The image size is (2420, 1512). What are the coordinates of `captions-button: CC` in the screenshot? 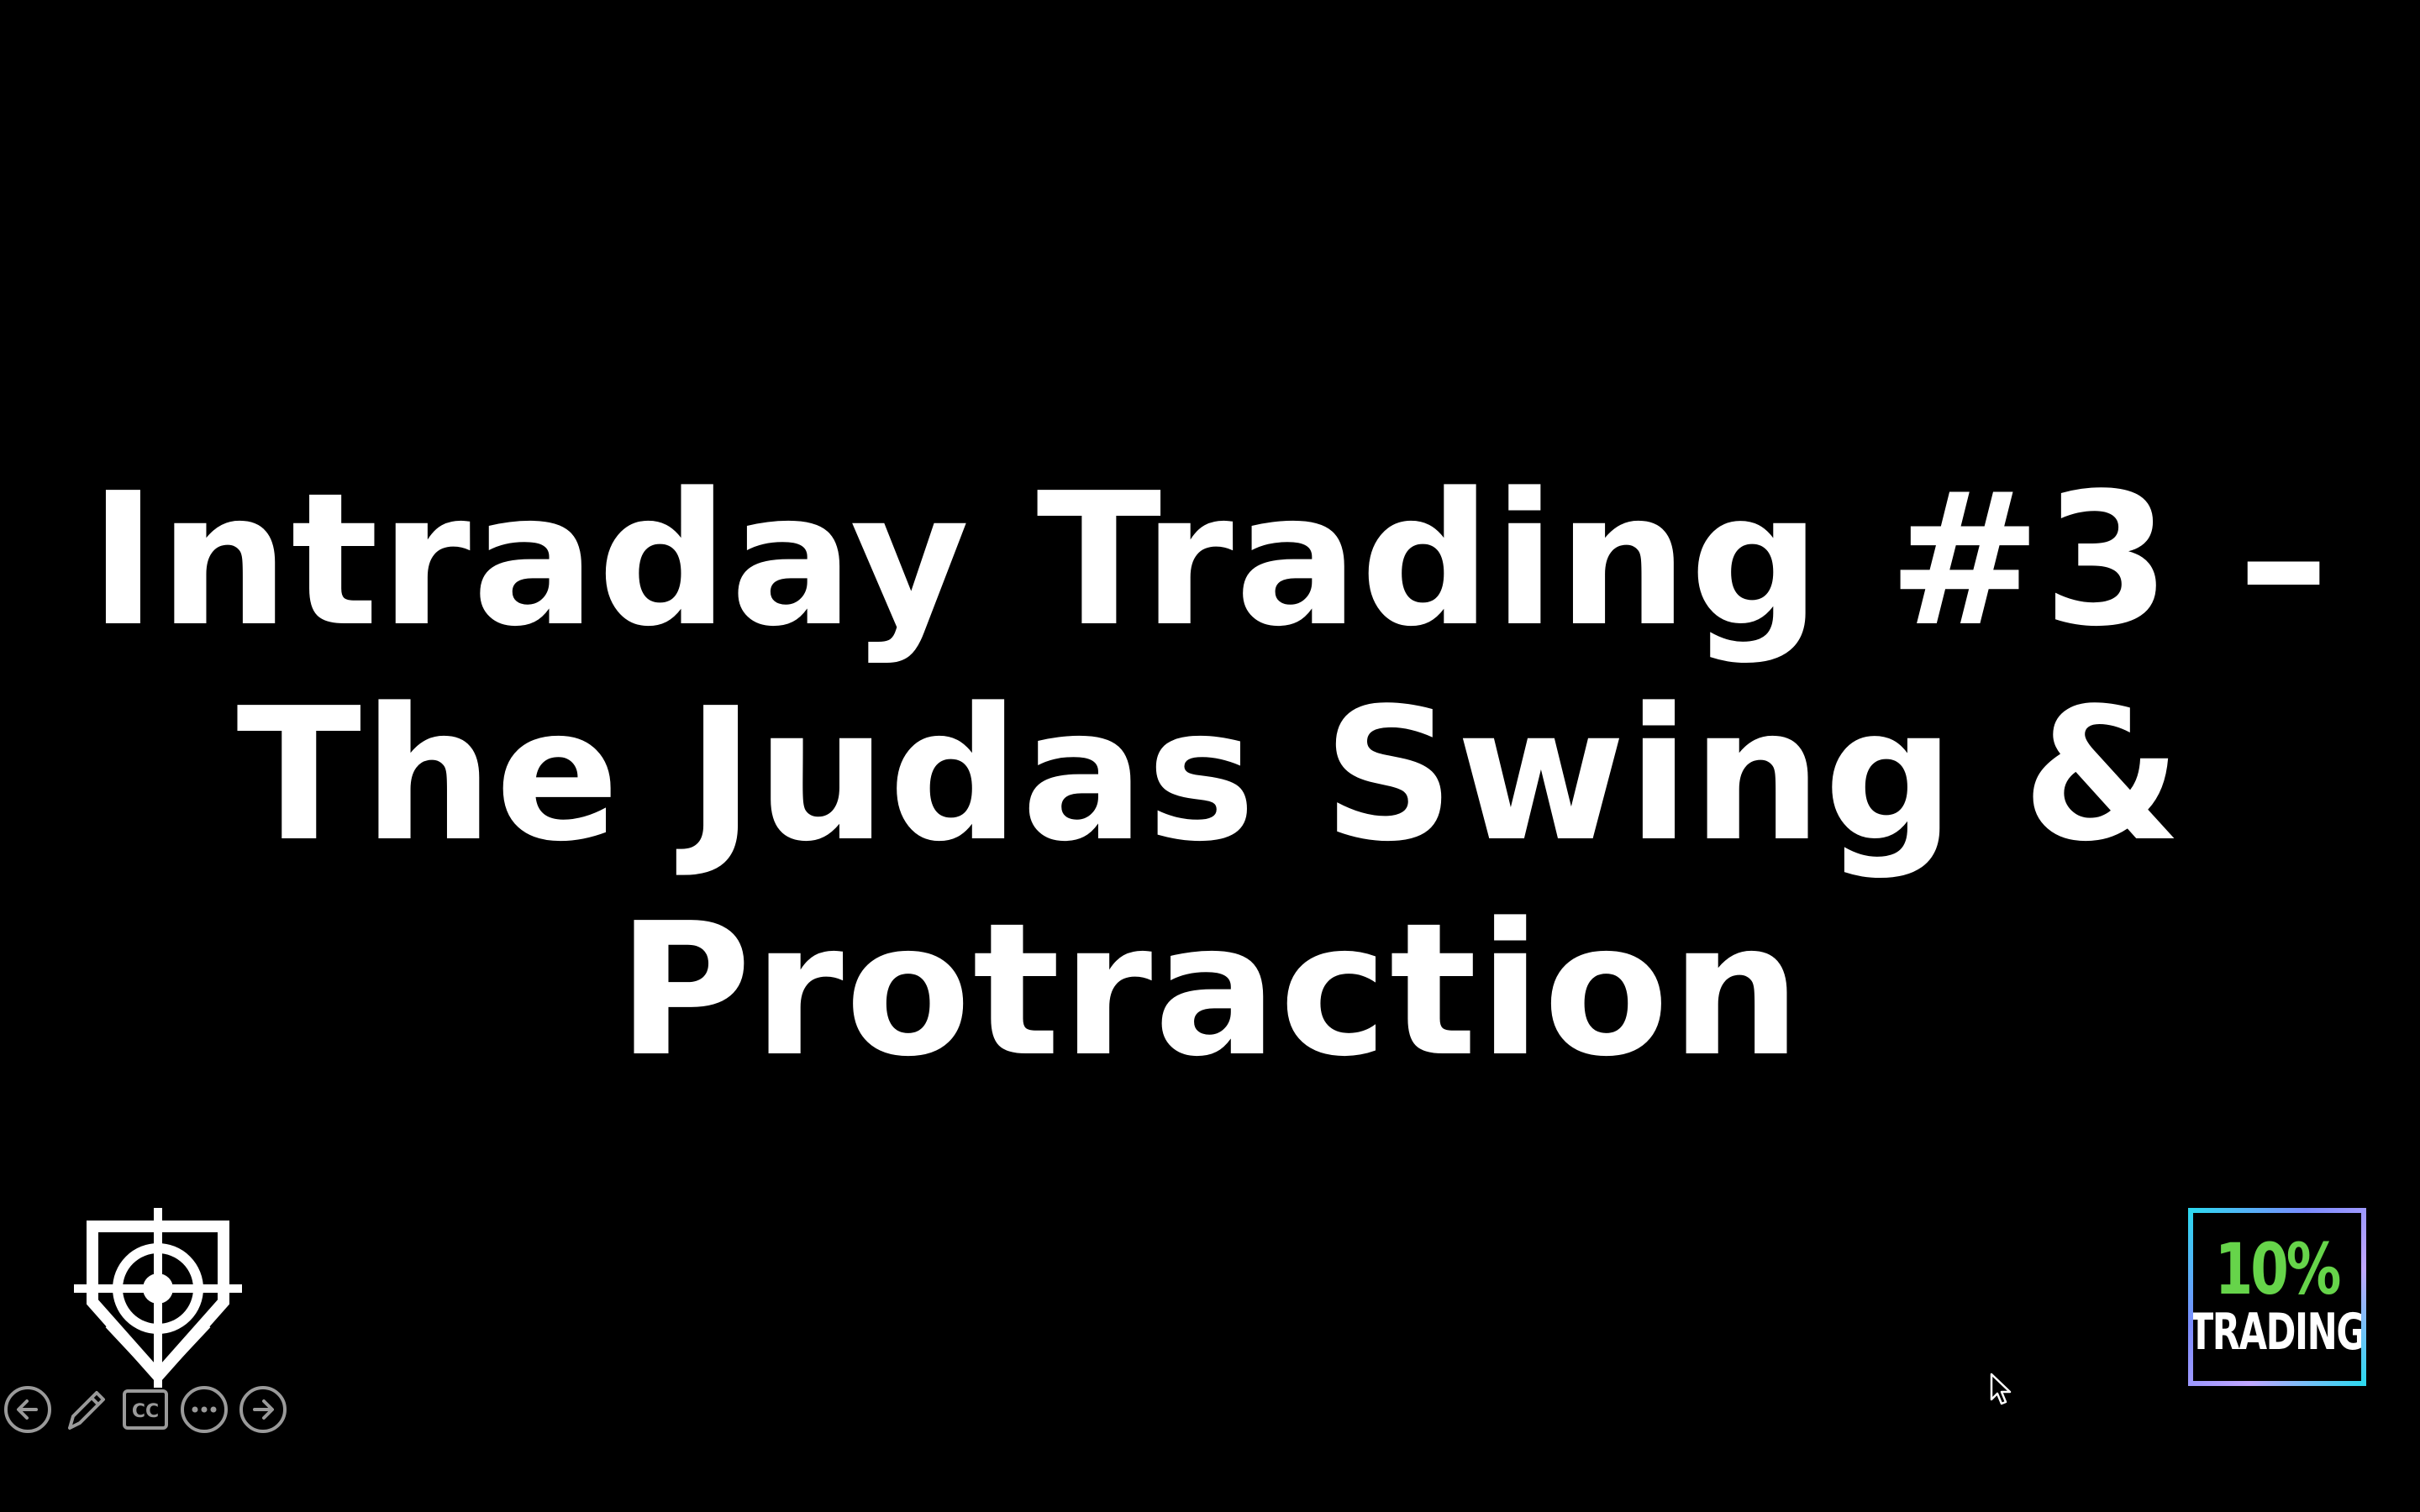 It's located at (145, 1409).